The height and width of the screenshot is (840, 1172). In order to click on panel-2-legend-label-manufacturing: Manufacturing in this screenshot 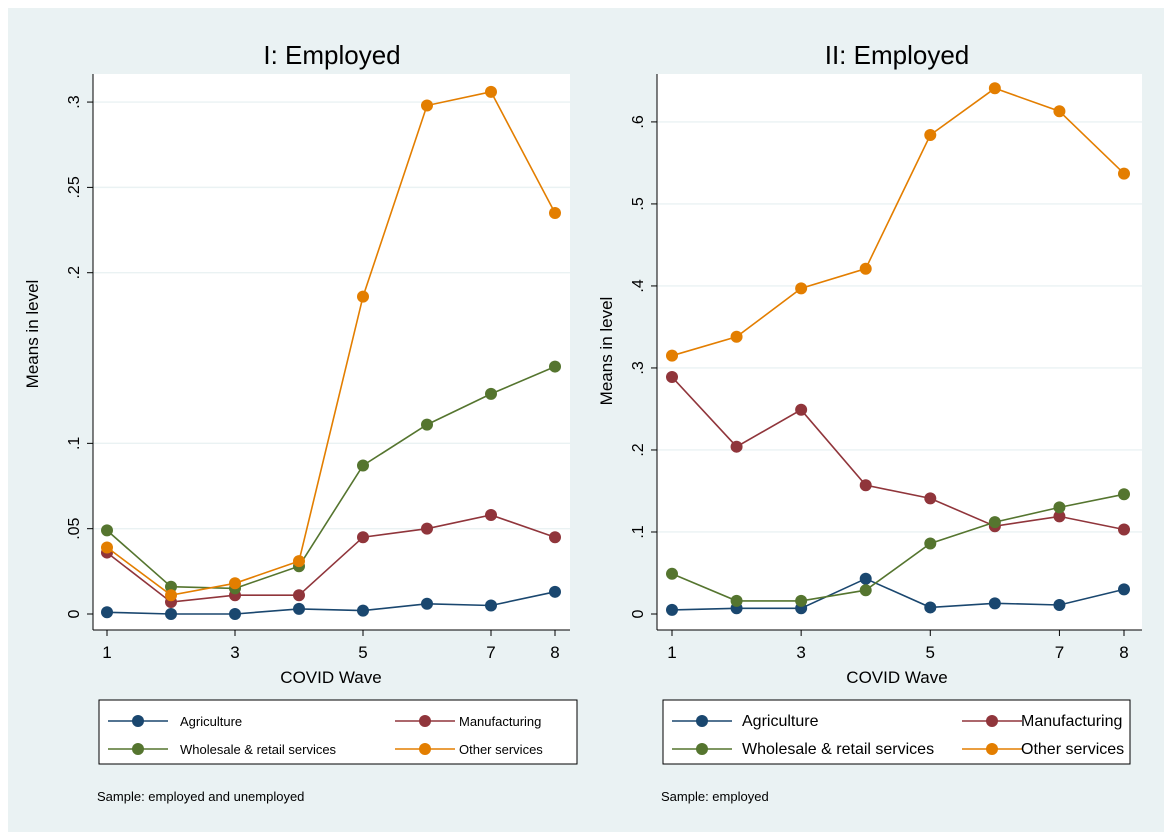, I will do `click(1071, 721)`.